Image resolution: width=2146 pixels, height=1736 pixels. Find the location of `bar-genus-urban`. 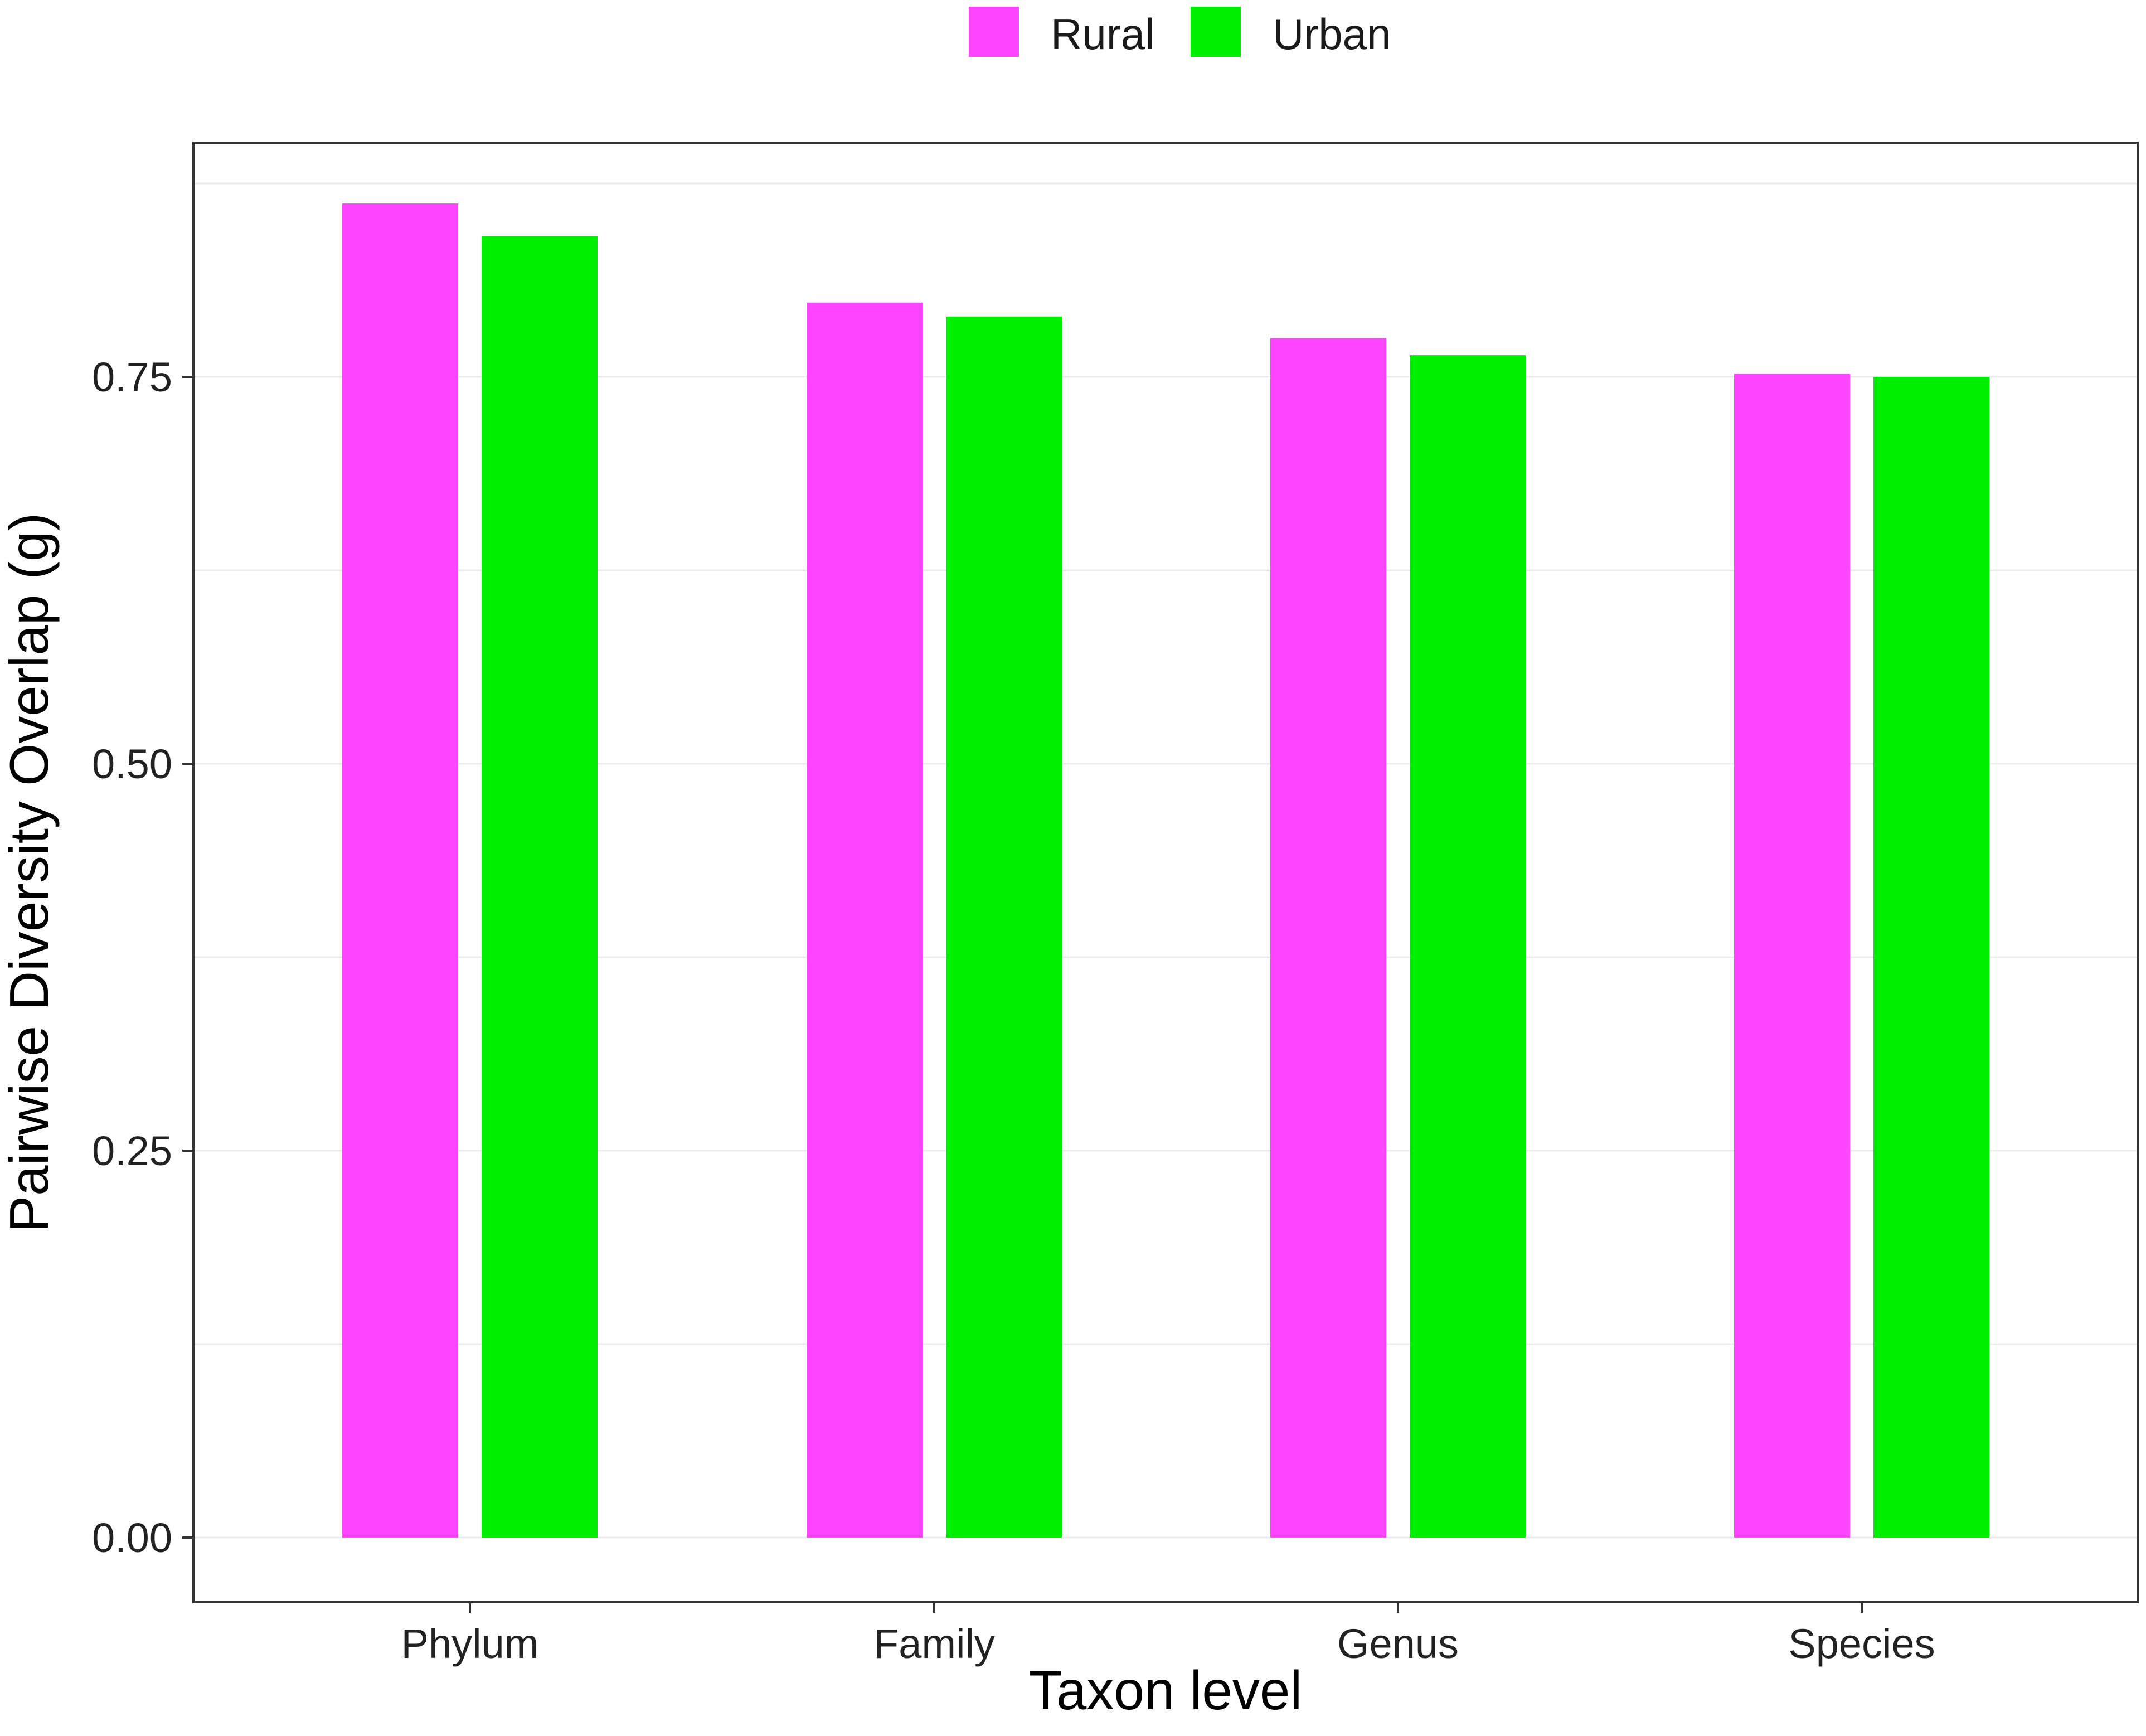

bar-genus-urban is located at coordinates (1468, 947).